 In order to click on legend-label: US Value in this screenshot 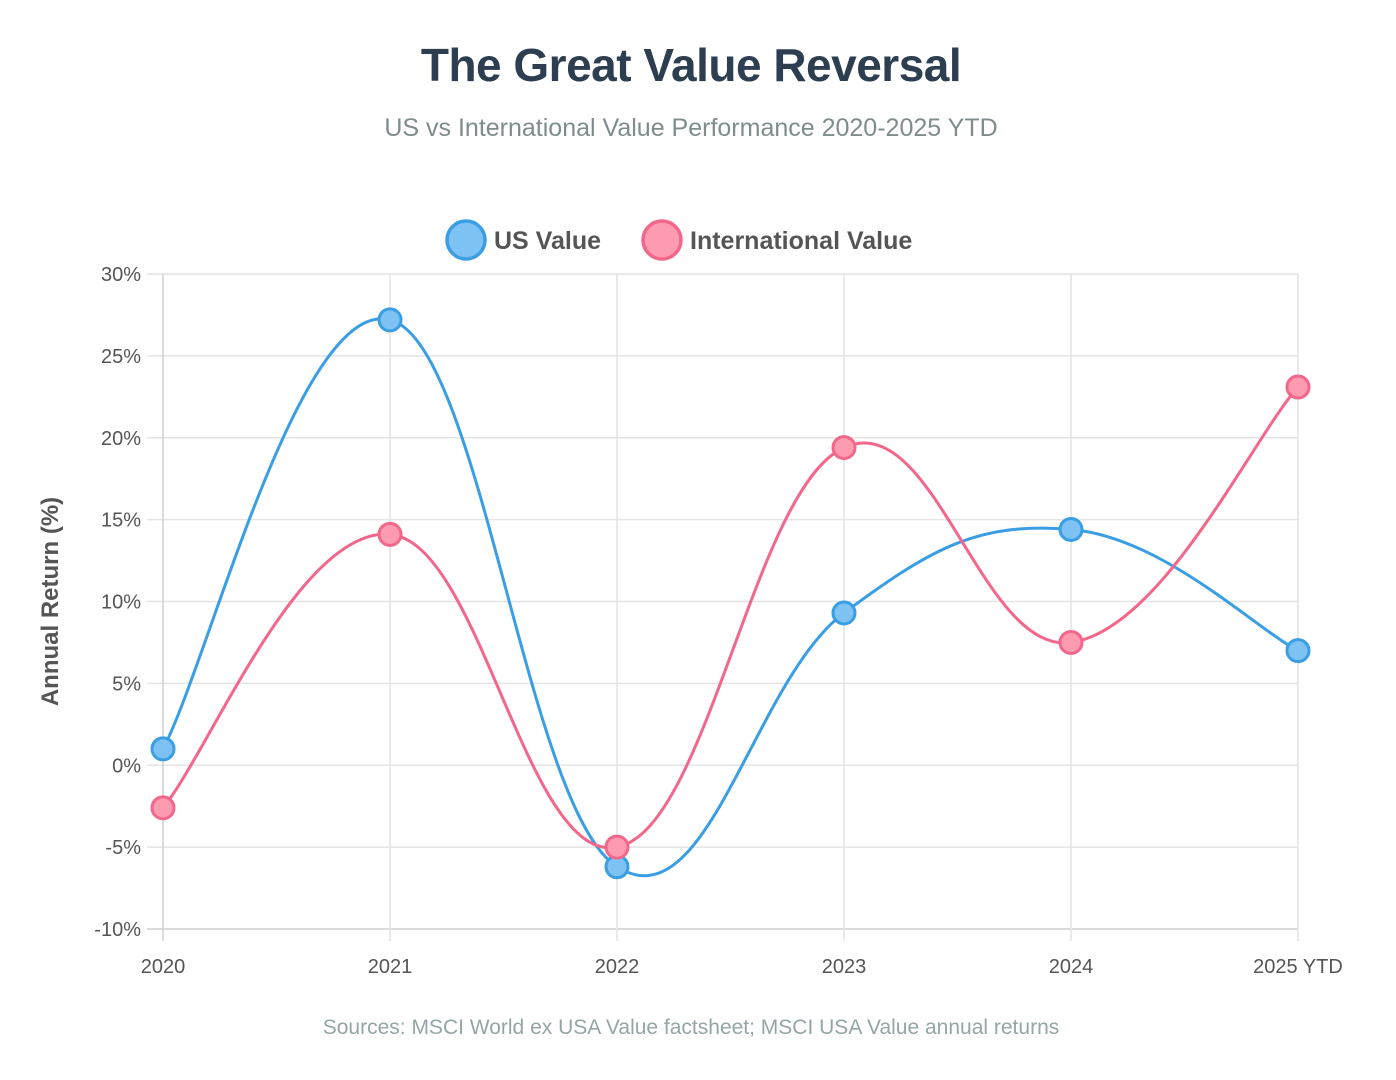, I will do `click(547, 241)`.